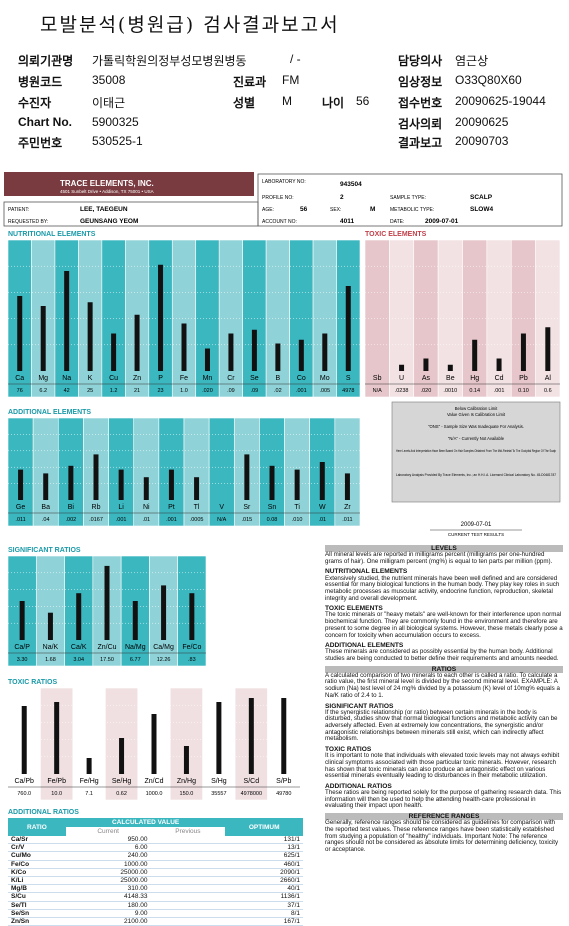  What do you see at coordinates (90, 391) in the screenshot?
I see `value: 25` at bounding box center [90, 391].